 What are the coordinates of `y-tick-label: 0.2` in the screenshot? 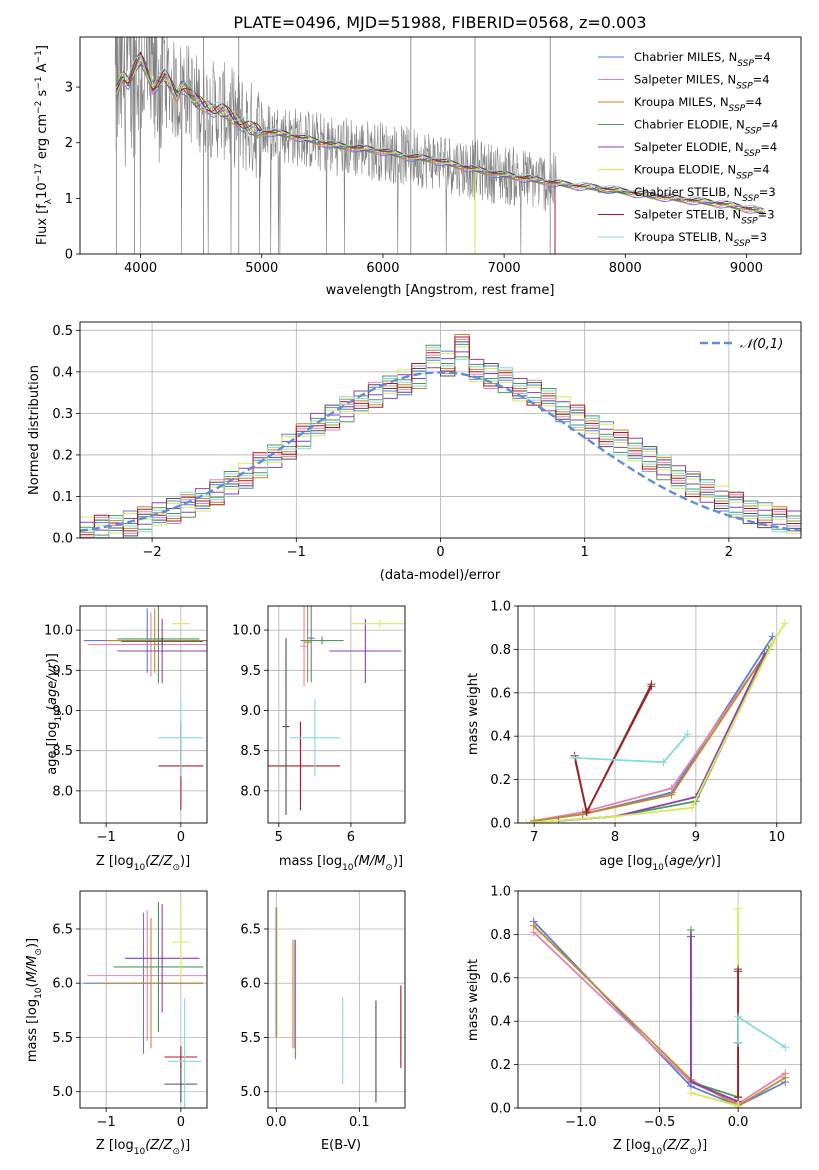 It's located at (500, 780).